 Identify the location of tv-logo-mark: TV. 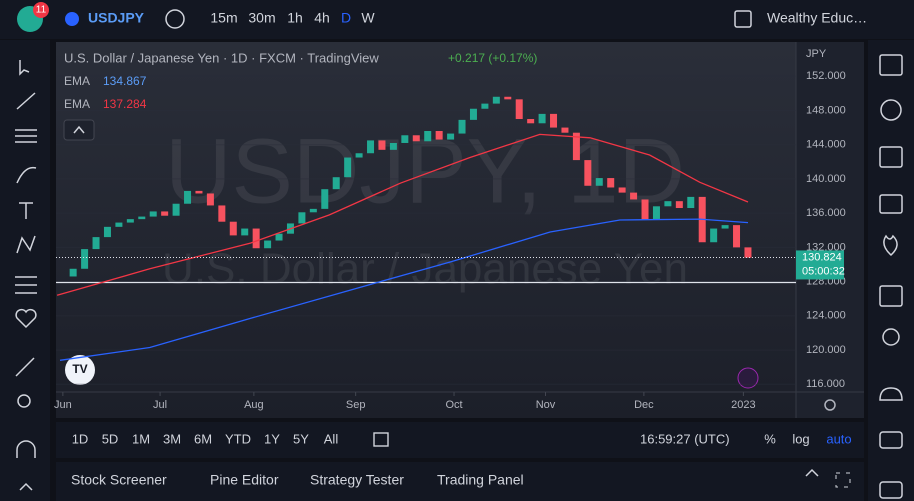
(79, 369).